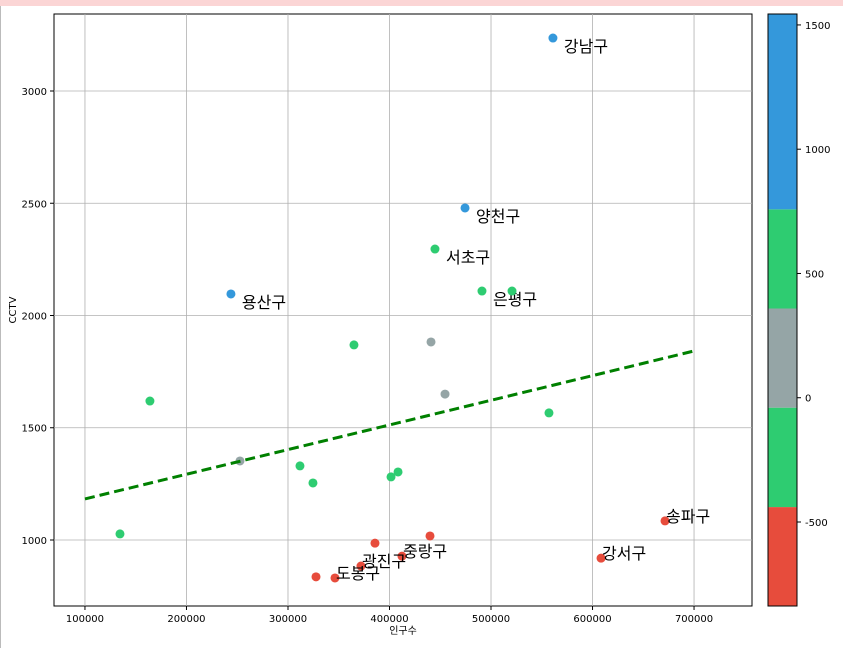  What do you see at coordinates (491, 619) in the screenshot?
I see `x-tick-label: 500000` at bounding box center [491, 619].